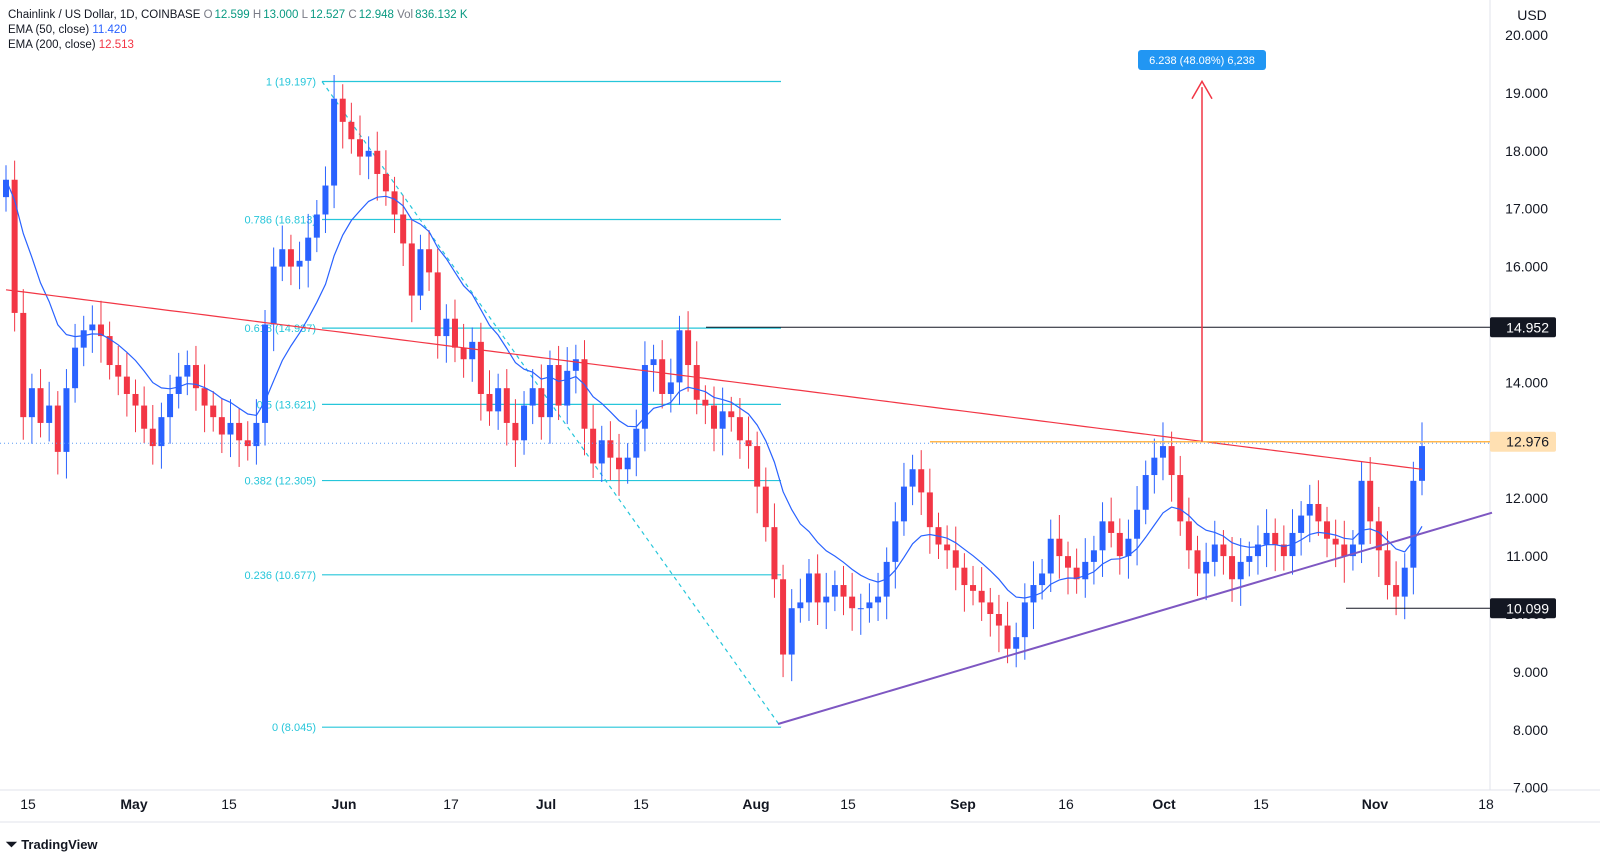  What do you see at coordinates (1486, 804) in the screenshot?
I see `x-tick-label: 18` at bounding box center [1486, 804].